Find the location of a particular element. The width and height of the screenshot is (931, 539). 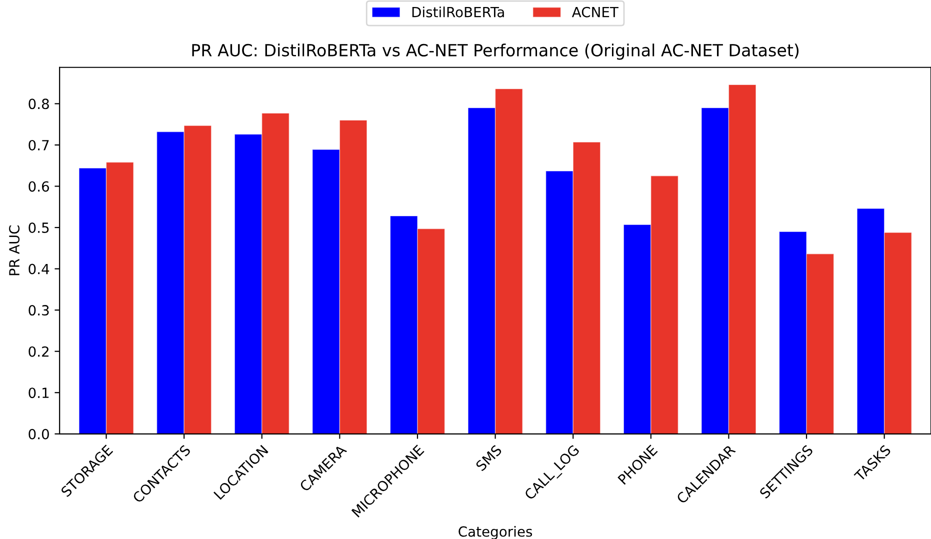

y-axis-title: PR AUC is located at coordinates (14, 250).